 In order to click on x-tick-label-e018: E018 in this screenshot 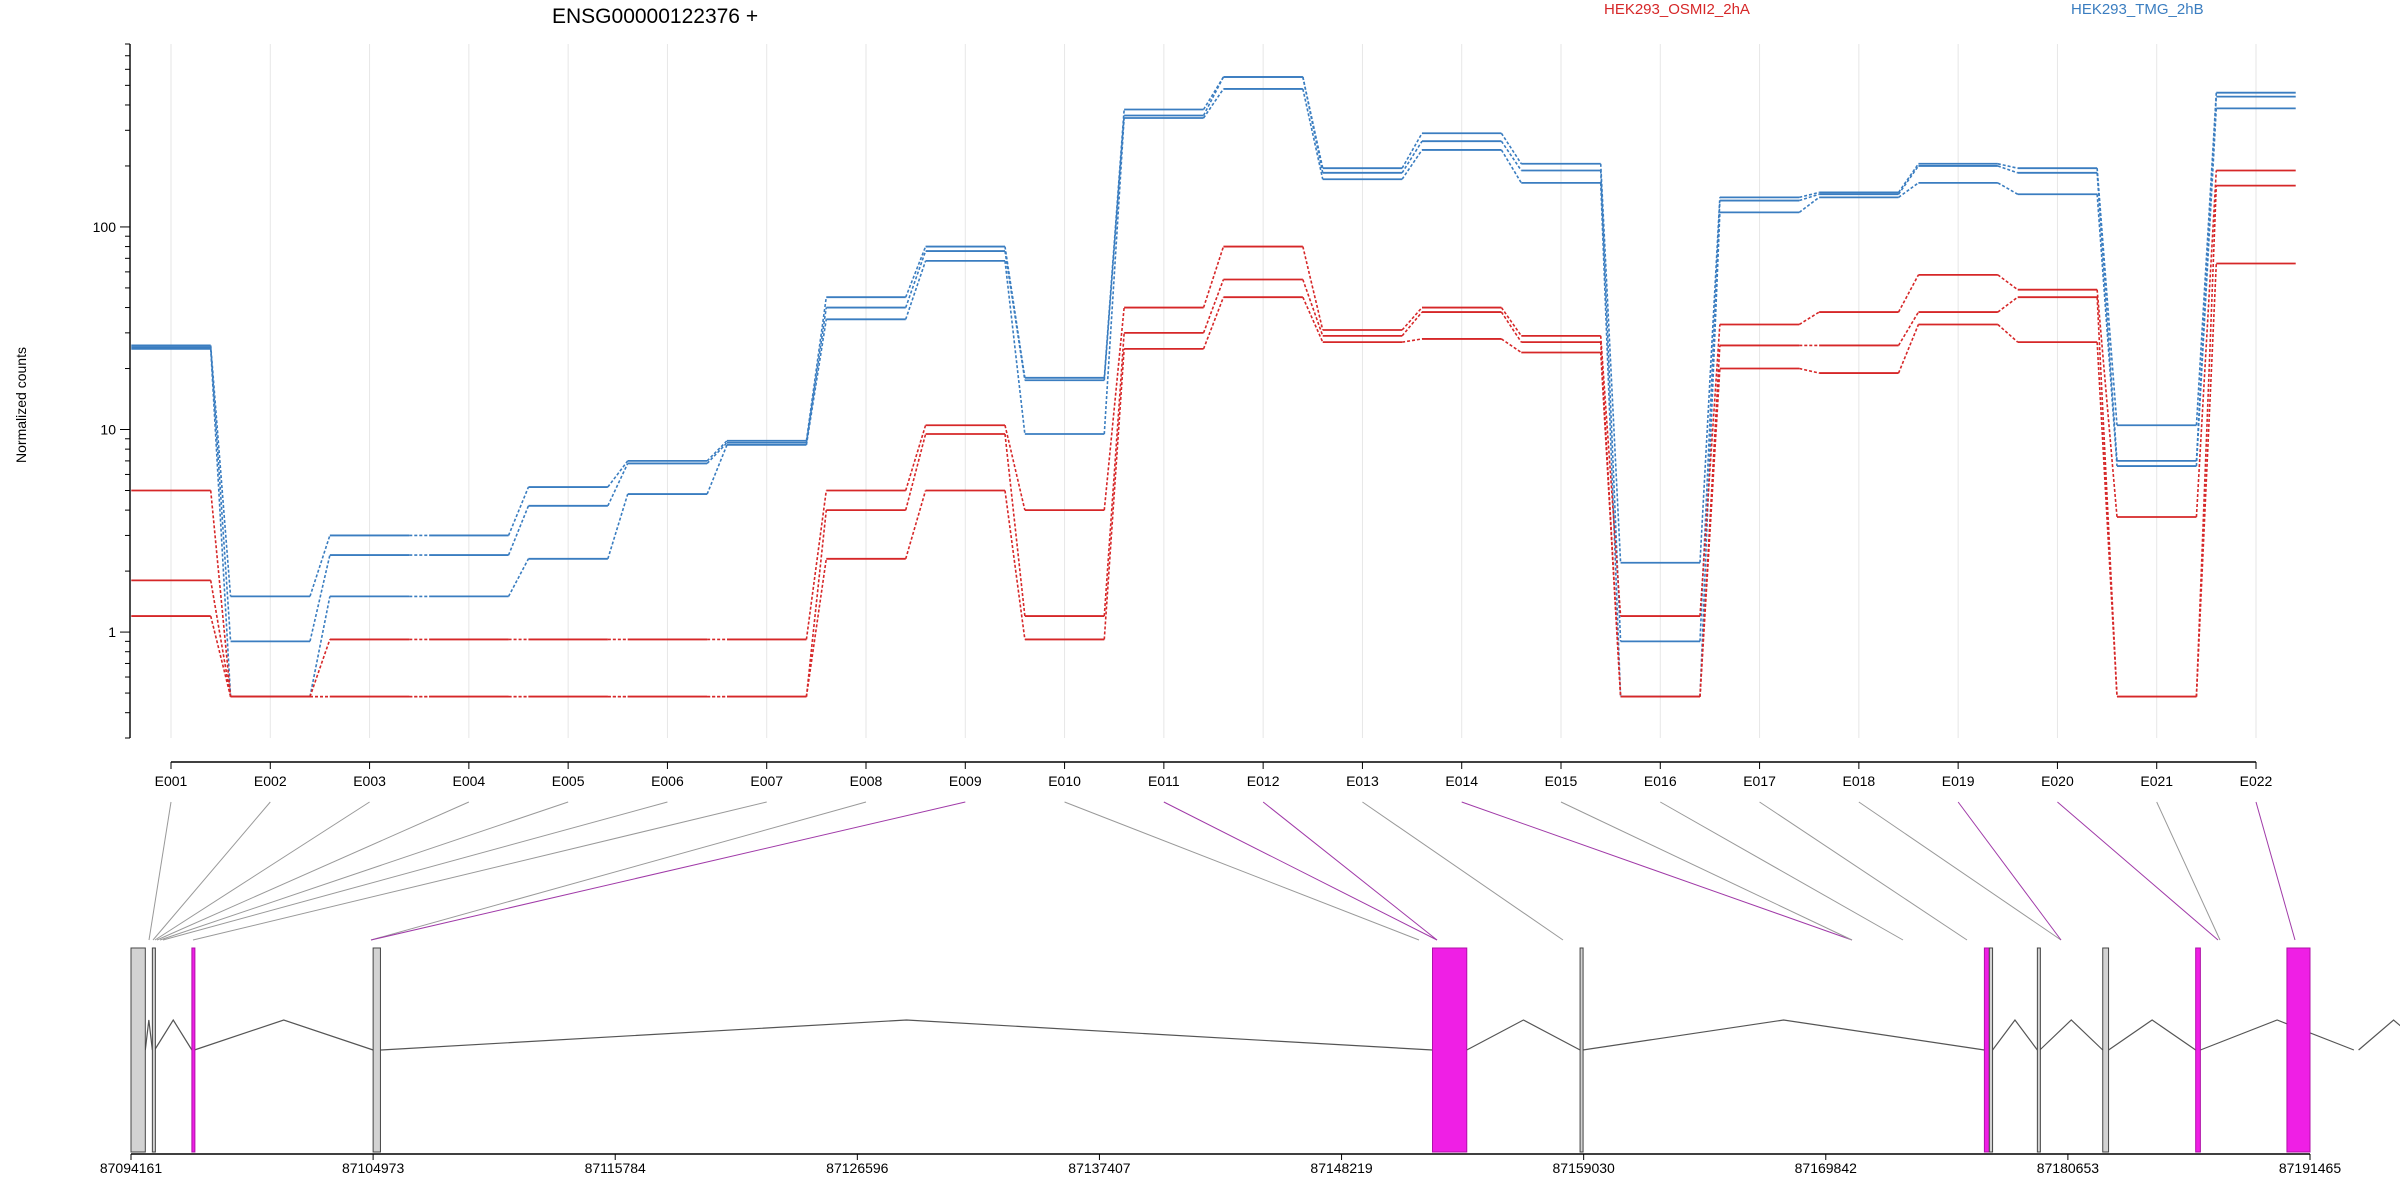, I will do `click(1859, 781)`.